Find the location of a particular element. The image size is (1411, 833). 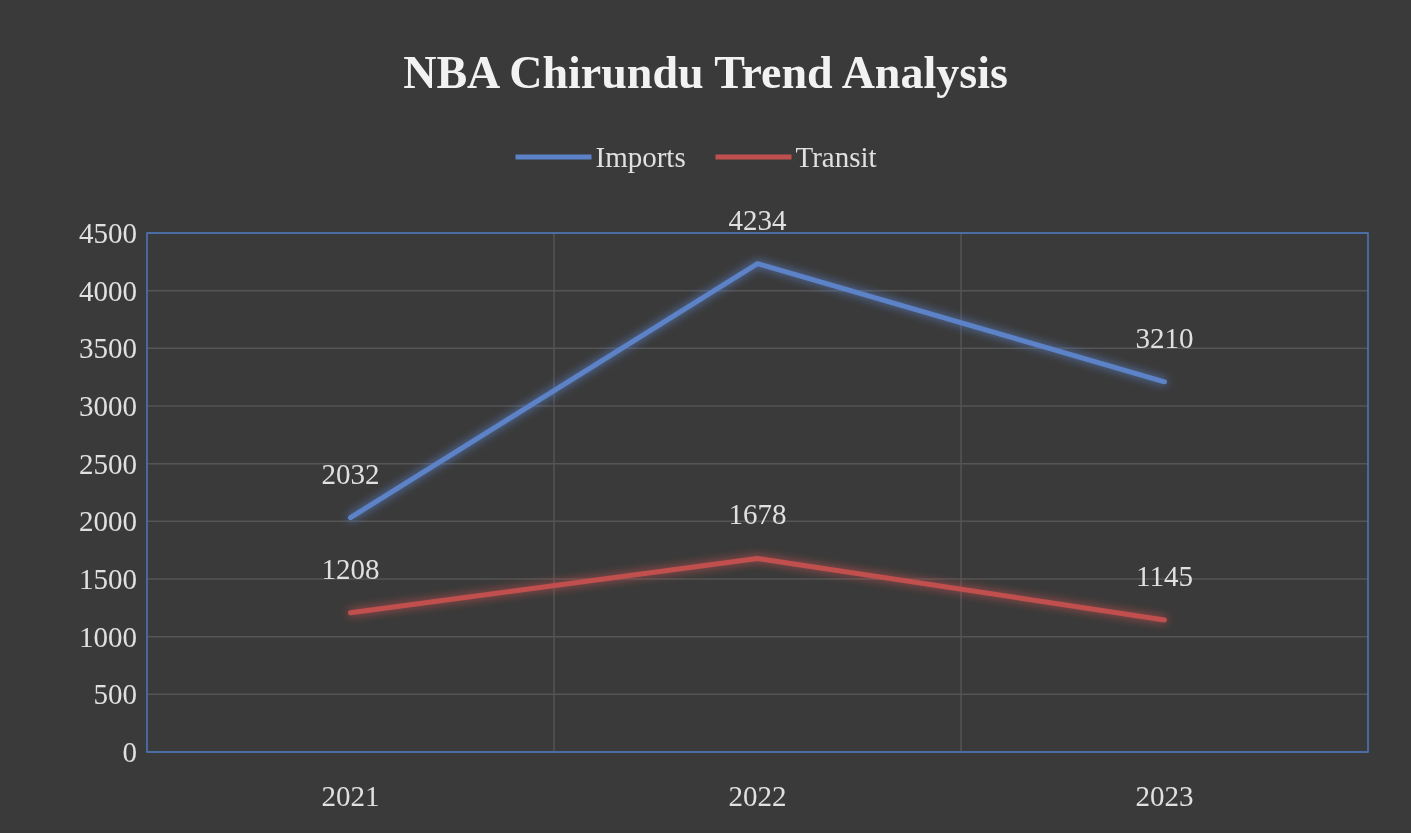

y-tick-label: 2500 is located at coordinates (108, 463).